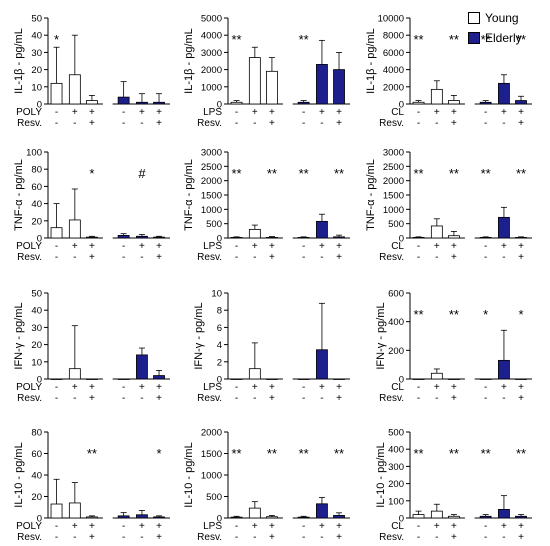  What do you see at coordinates (396, 467) in the screenshot?
I see `y-tick-label: 300` at bounding box center [396, 467].